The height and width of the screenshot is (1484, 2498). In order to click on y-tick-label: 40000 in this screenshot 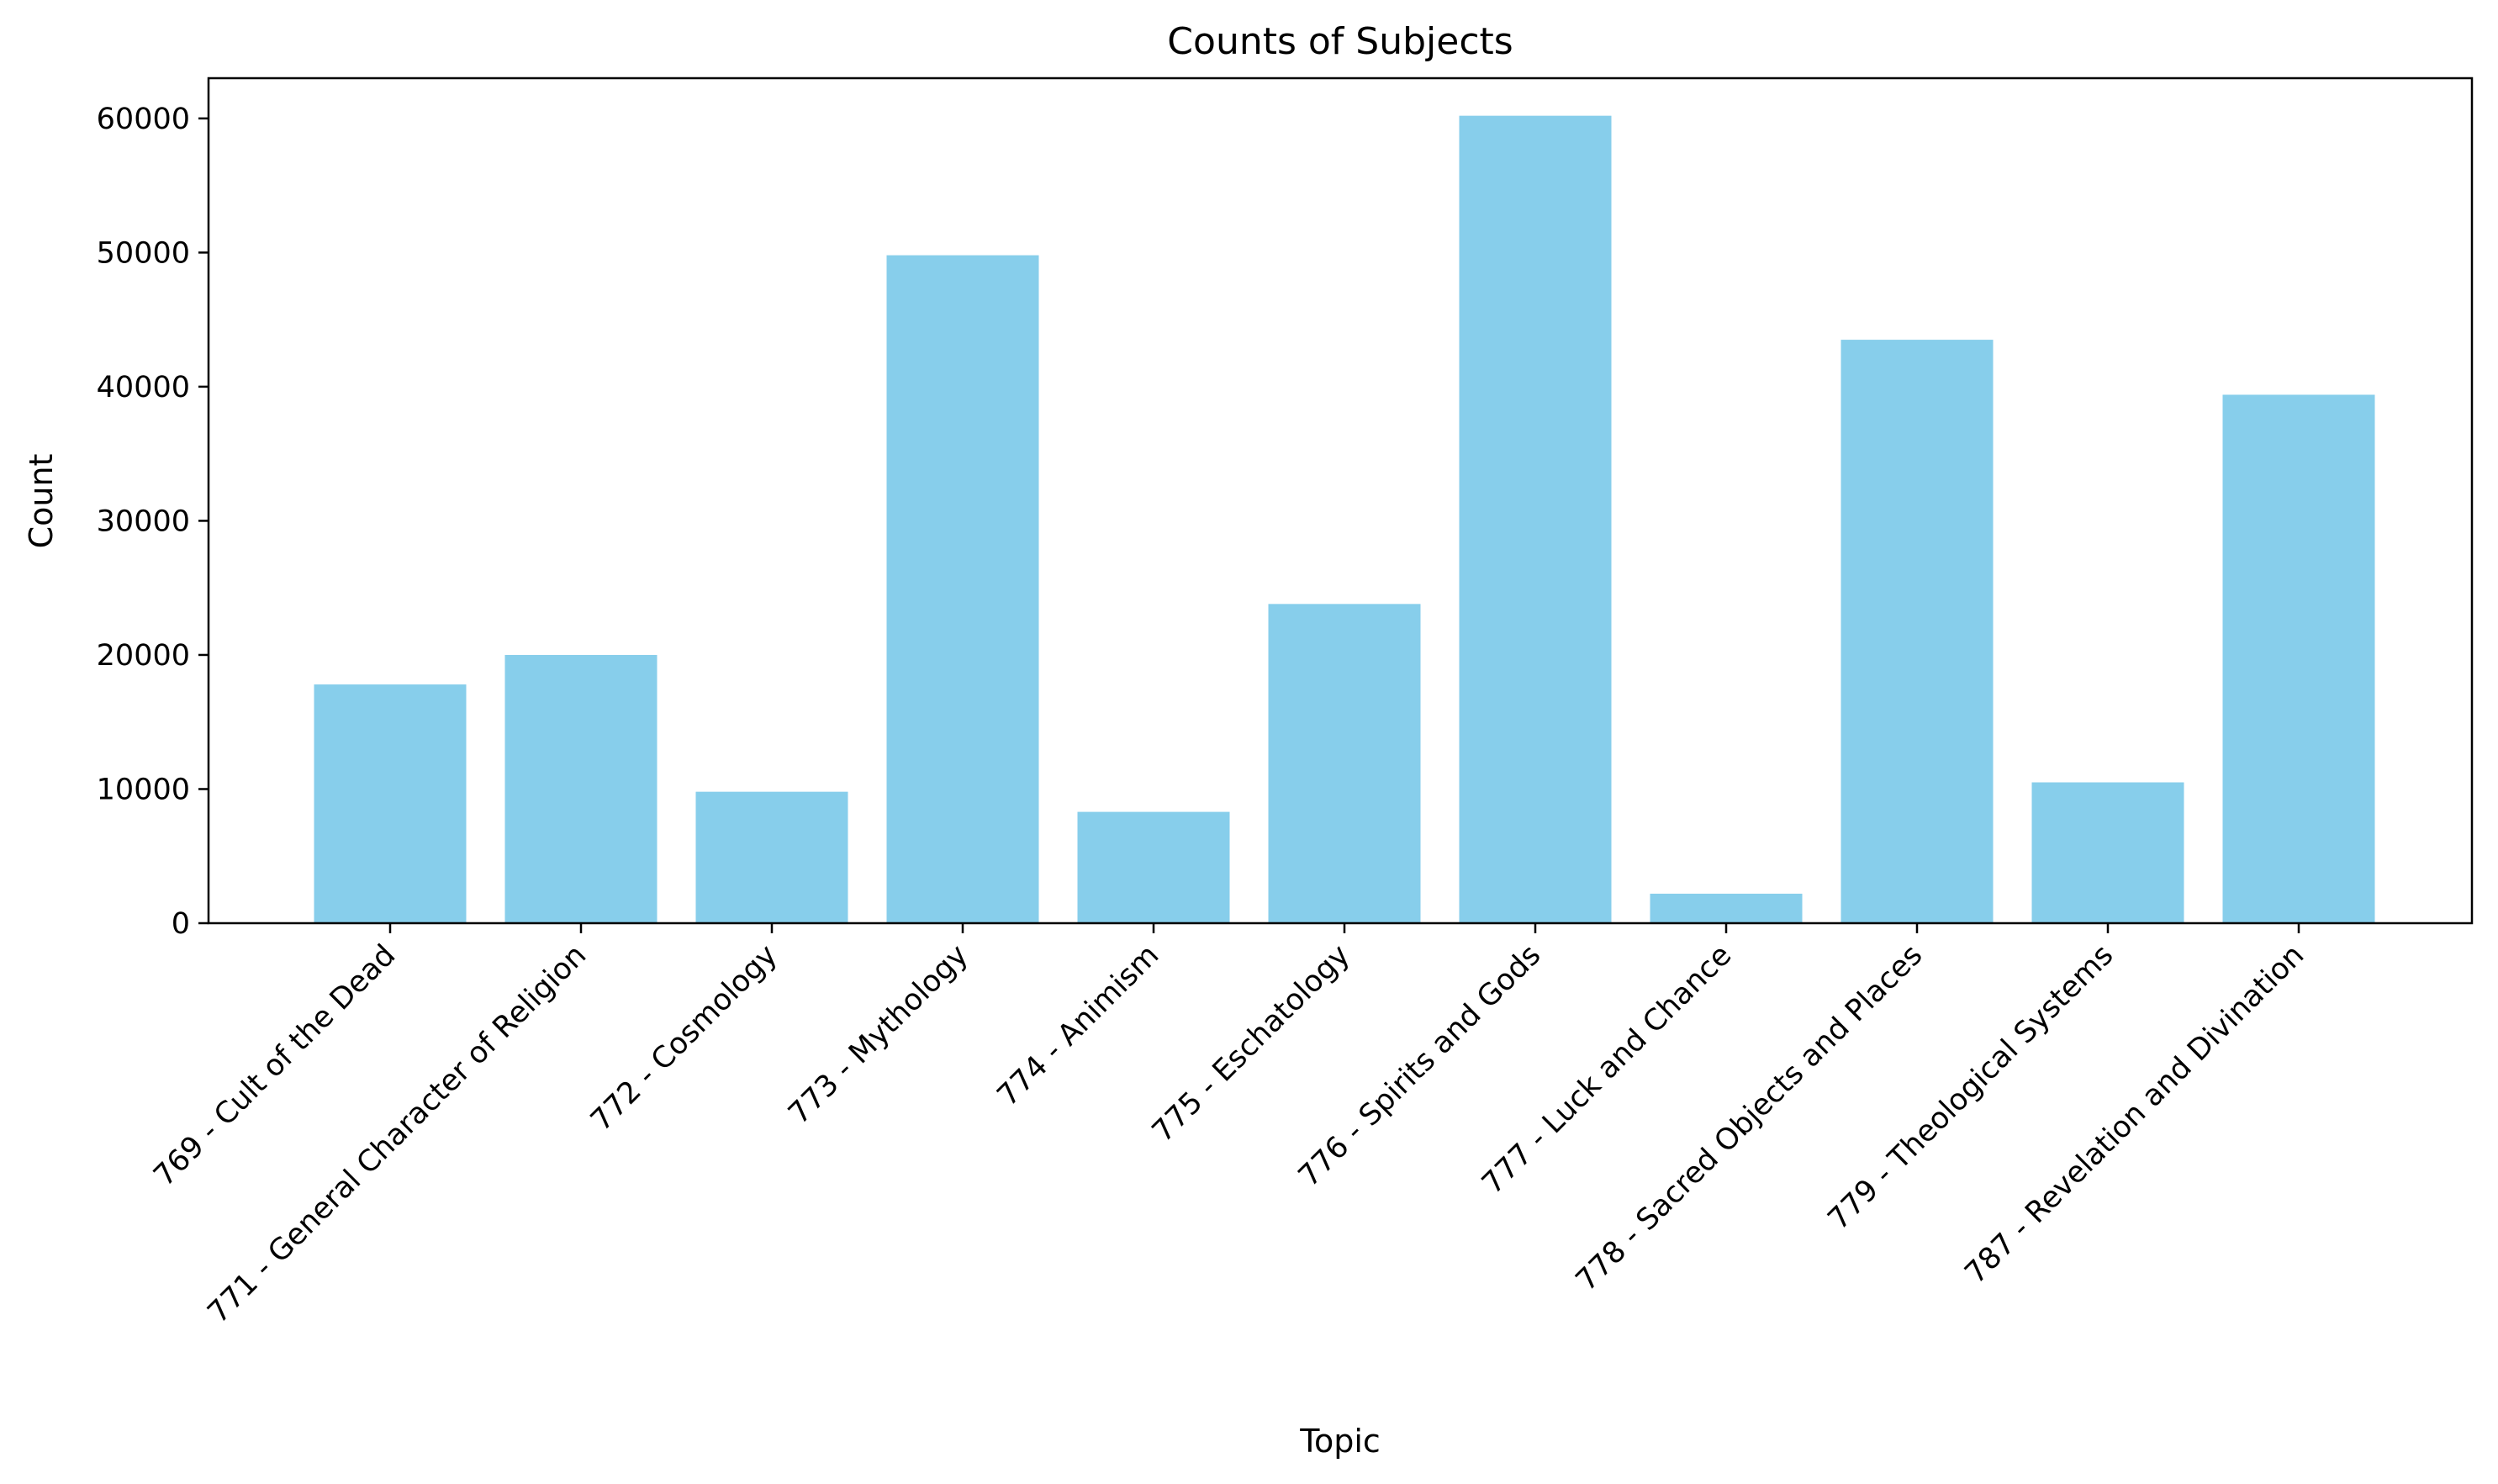, I will do `click(143, 387)`.